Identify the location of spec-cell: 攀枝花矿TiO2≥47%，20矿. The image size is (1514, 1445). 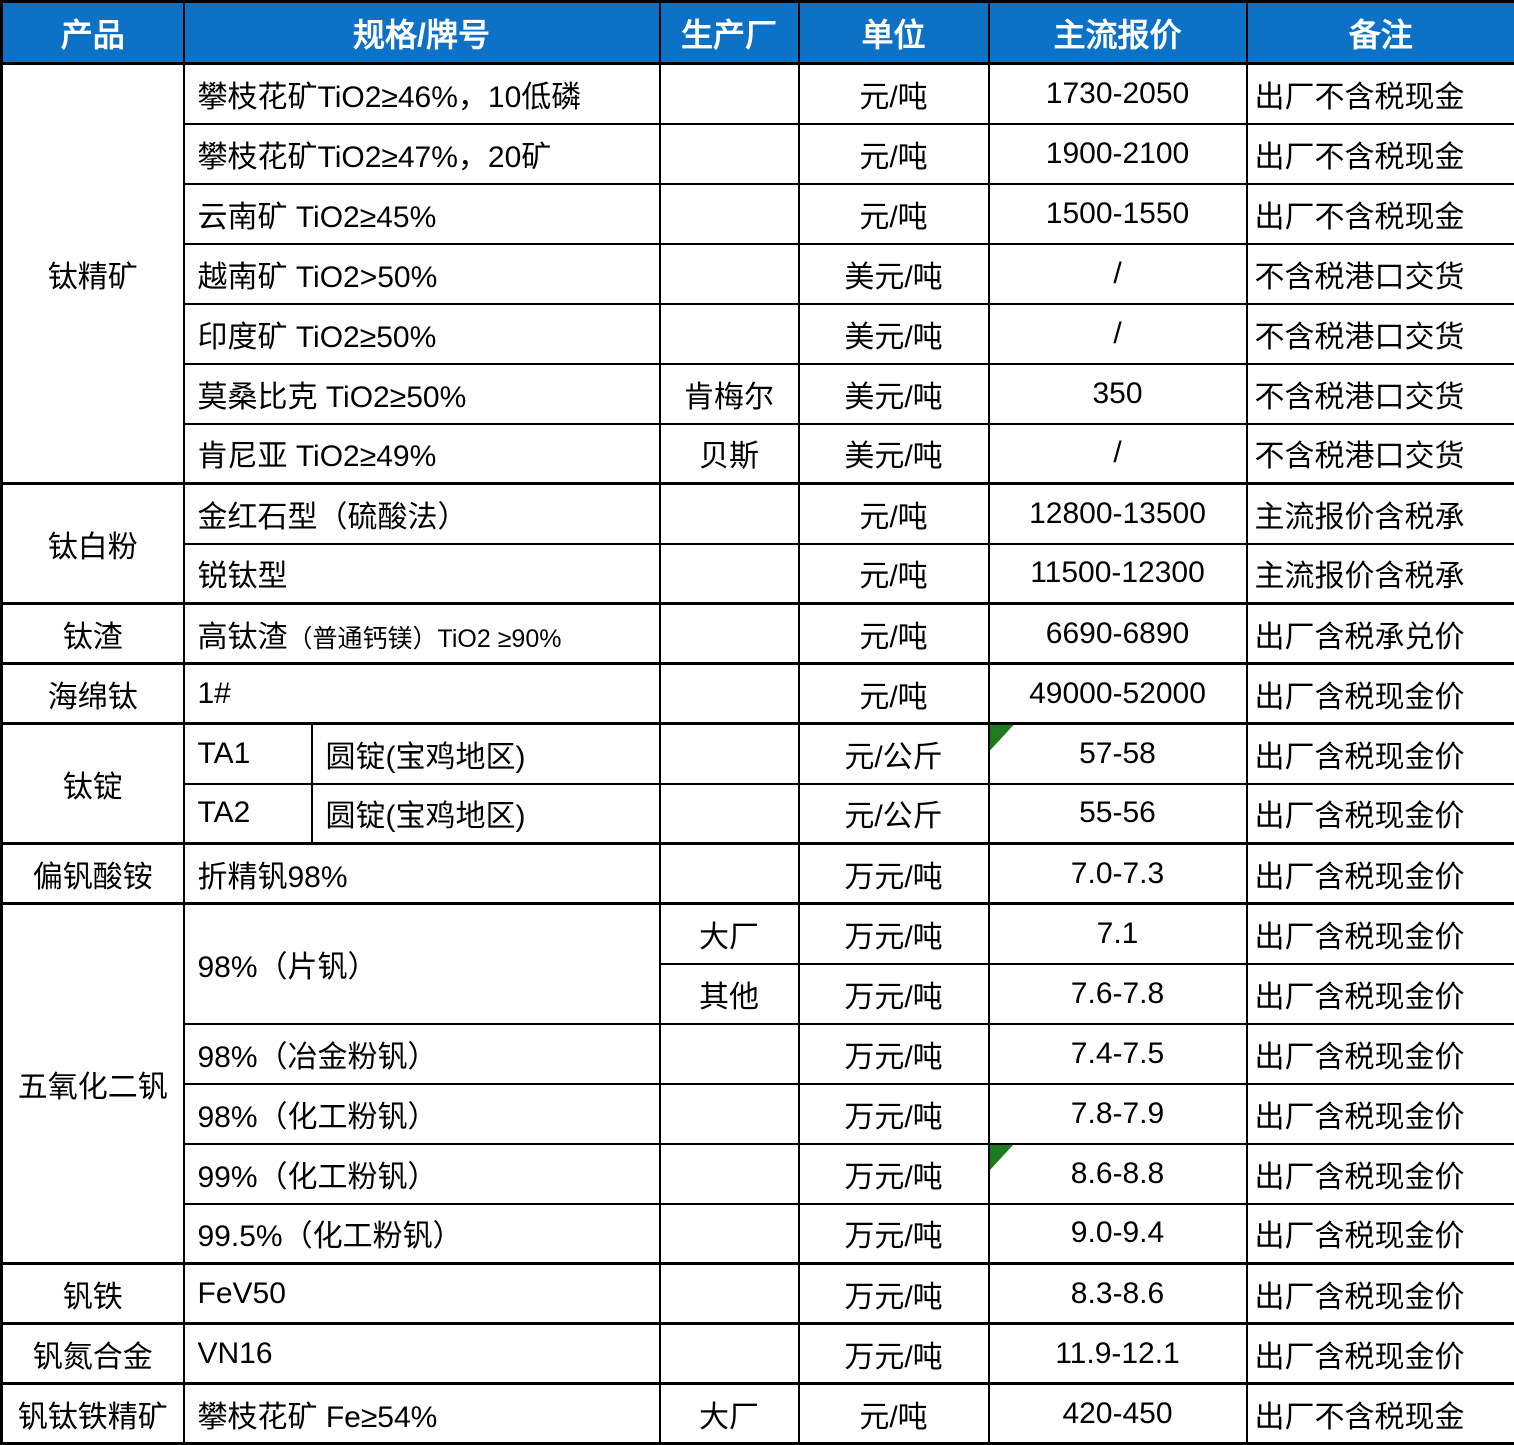
(422, 154).